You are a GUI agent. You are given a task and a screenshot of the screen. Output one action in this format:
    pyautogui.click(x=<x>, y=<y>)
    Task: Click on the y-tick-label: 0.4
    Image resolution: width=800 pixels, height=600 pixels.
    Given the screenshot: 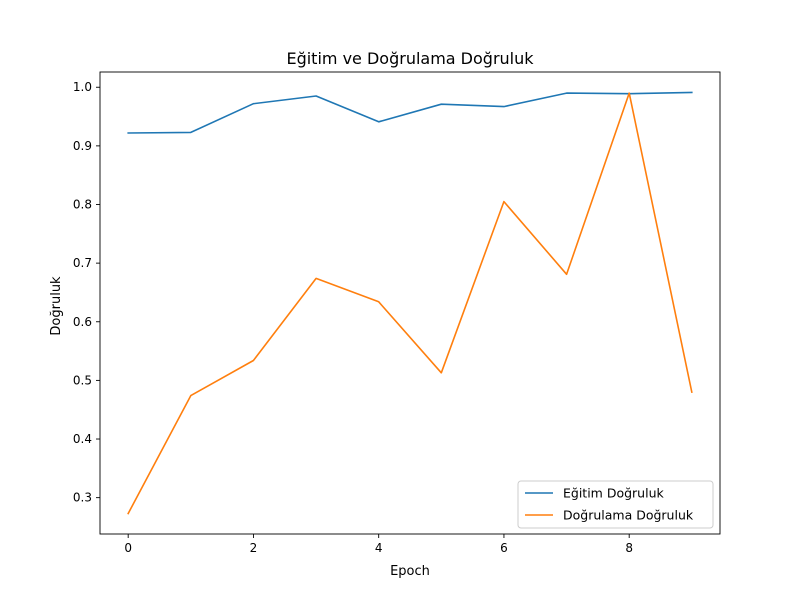 What is the action you would take?
    pyautogui.click(x=82, y=439)
    